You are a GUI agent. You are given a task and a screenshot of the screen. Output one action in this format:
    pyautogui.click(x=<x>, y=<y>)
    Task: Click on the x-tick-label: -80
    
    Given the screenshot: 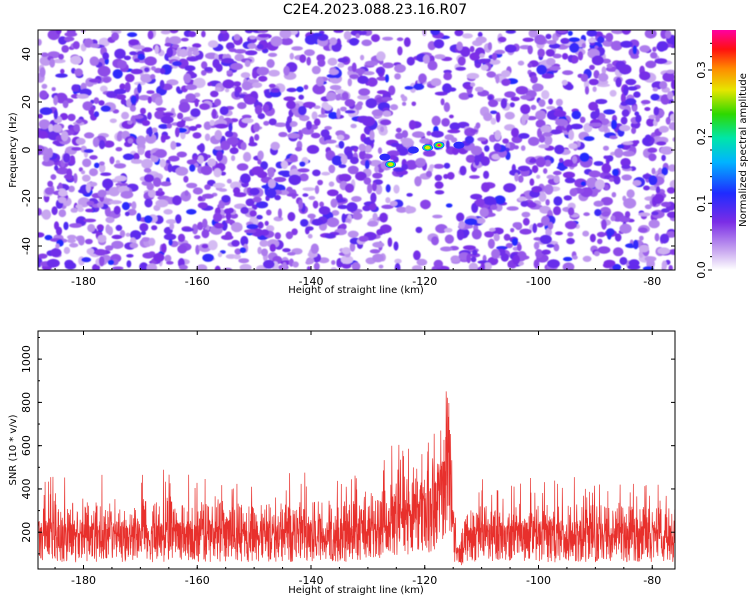 What is the action you would take?
    pyautogui.click(x=652, y=580)
    